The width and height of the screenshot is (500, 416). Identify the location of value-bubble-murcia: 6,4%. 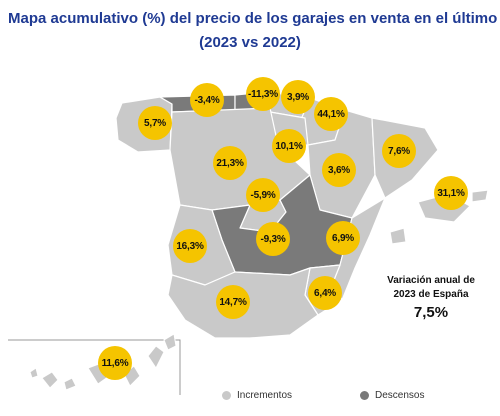
(325, 293).